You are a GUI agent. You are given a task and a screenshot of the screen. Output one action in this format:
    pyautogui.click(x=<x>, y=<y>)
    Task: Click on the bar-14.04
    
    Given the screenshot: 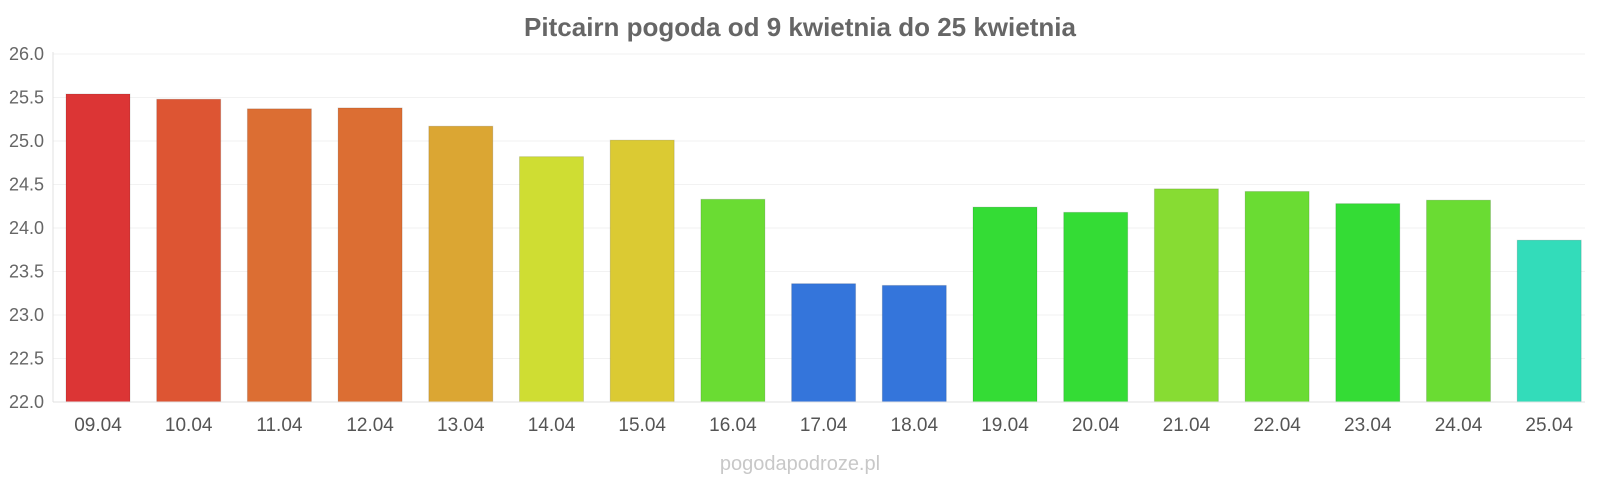 What is the action you would take?
    pyautogui.click(x=551, y=279)
    